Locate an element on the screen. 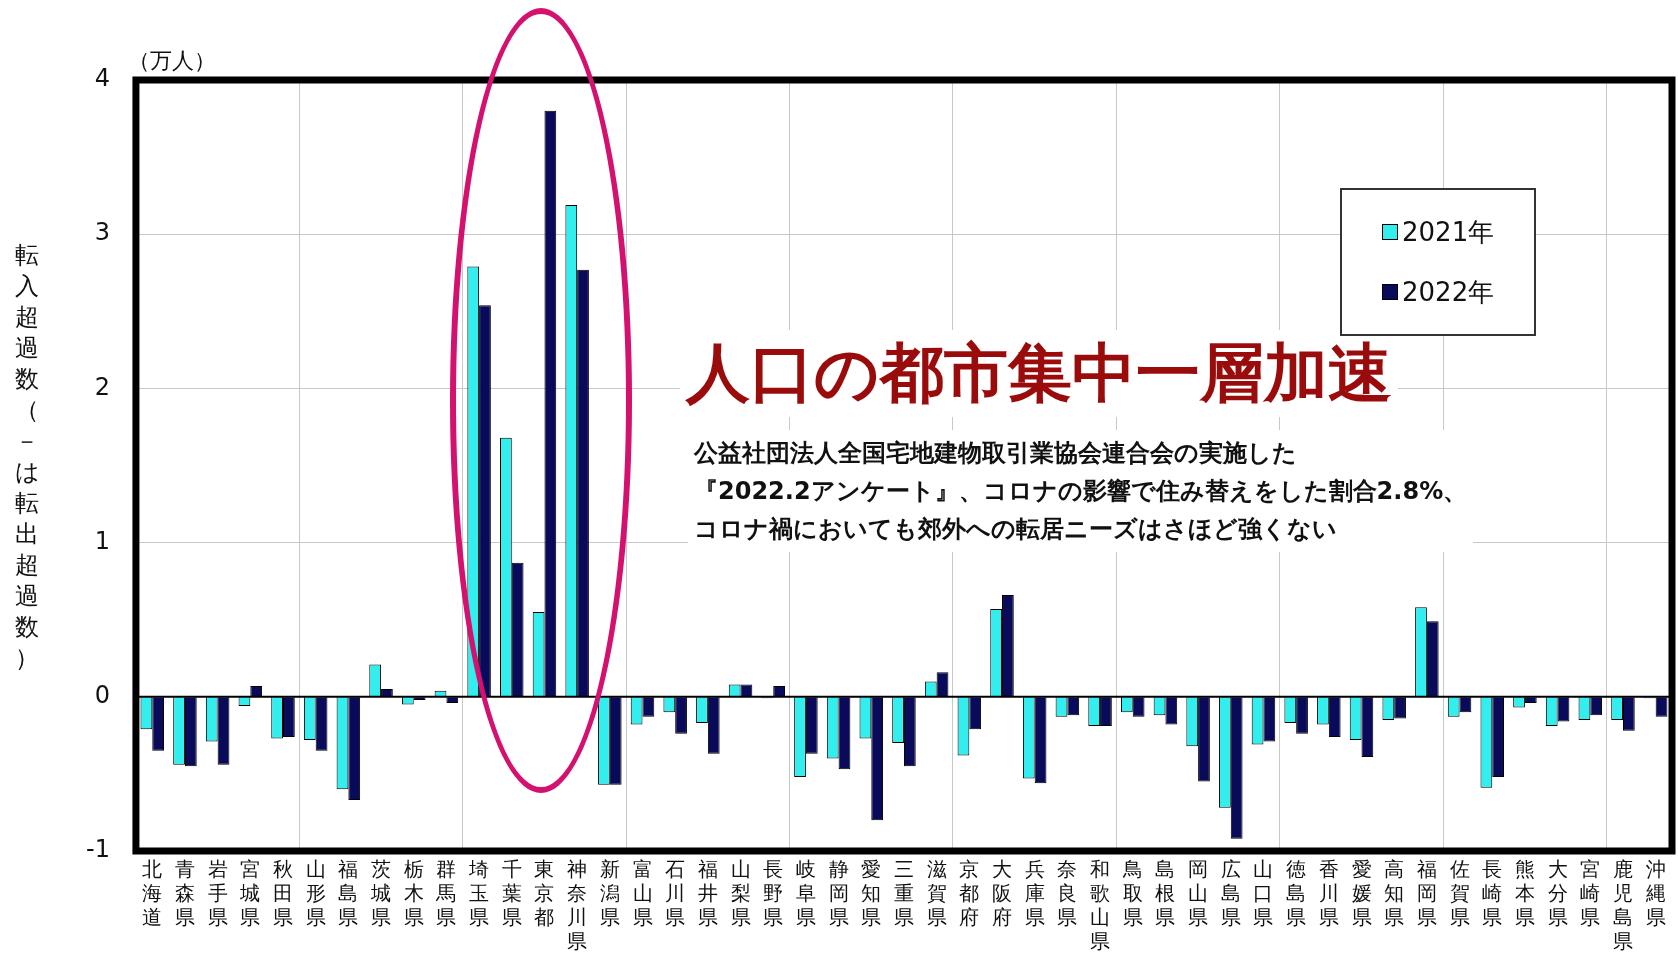 The image size is (1678, 967). x-tick-label: 滋賀県 is located at coordinates (936, 893).